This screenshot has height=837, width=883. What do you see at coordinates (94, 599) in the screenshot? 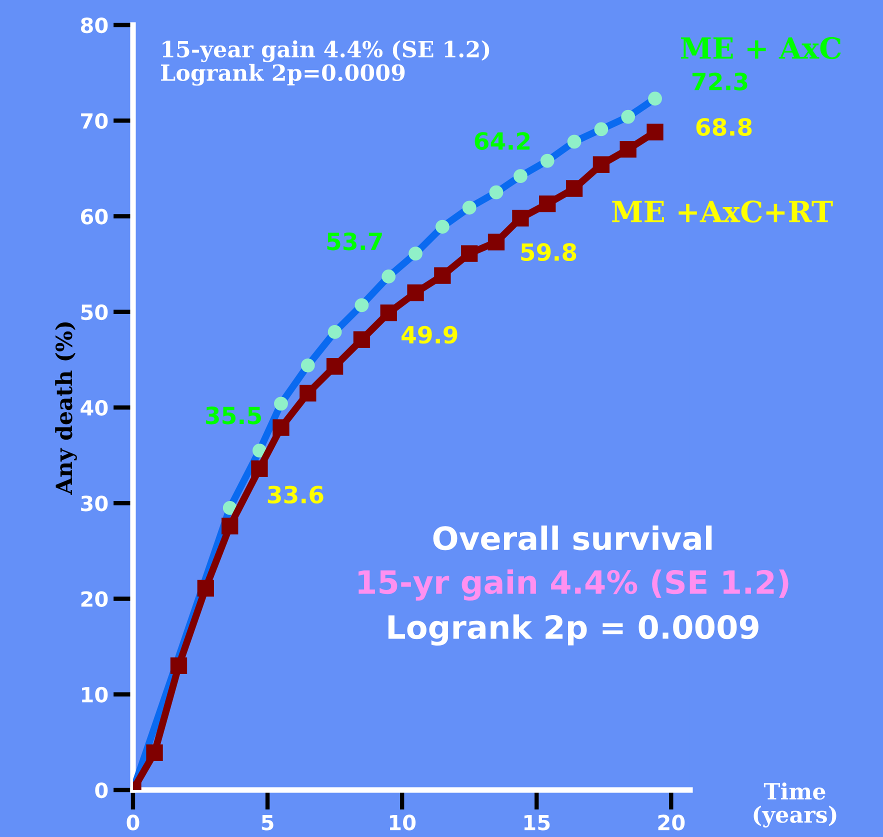
I see `y-tick-label: 20` at bounding box center [94, 599].